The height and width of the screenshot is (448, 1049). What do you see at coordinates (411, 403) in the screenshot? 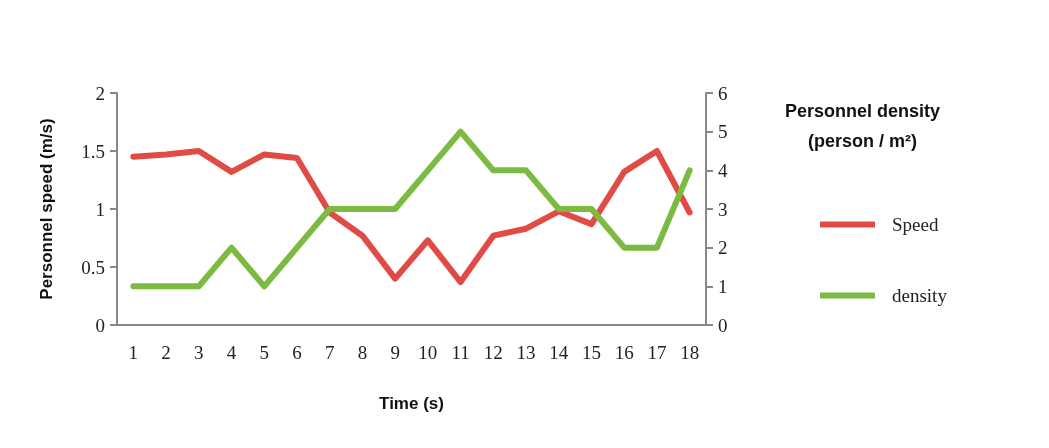
I see `x-axis-title: Time (s)` at bounding box center [411, 403].